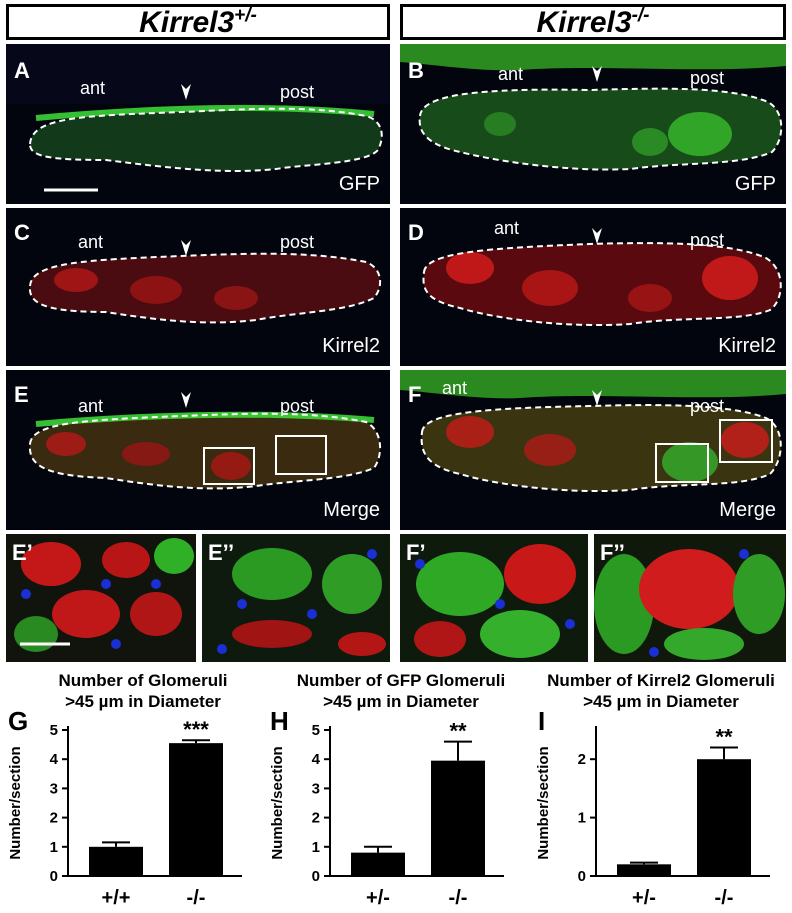  I want to click on panel-c-kirrel2: C ant post Kirrel2, so click(198, 287).